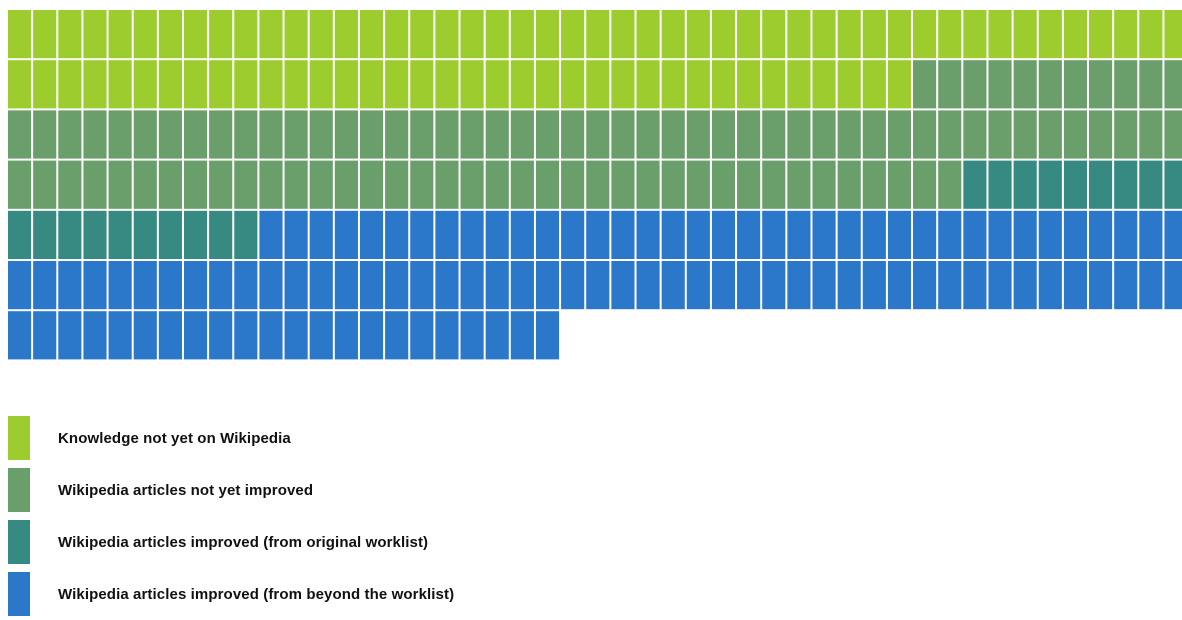 The image size is (1182, 620). I want to click on legend-swatch, so click(19, 542).